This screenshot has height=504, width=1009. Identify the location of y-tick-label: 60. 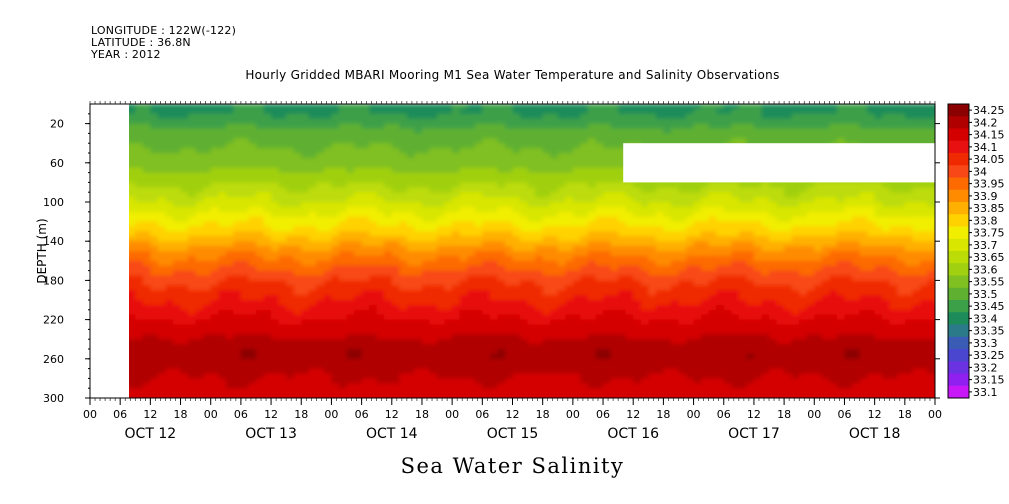
(57, 163).